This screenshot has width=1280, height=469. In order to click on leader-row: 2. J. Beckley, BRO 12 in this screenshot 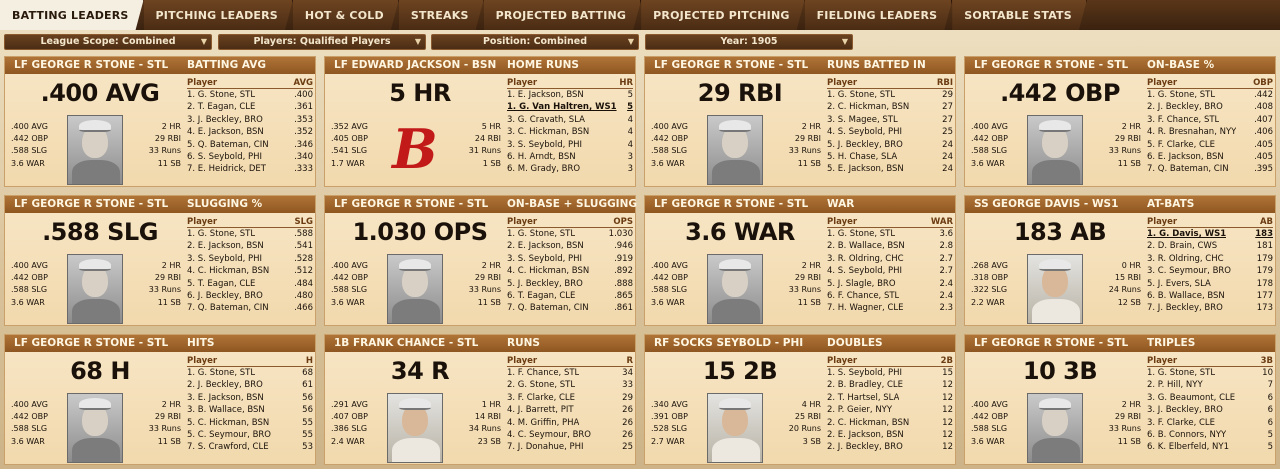, I will do `click(890, 447)`.